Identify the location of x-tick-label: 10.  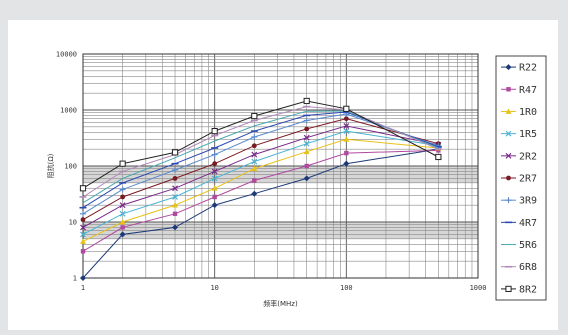
(214, 288).